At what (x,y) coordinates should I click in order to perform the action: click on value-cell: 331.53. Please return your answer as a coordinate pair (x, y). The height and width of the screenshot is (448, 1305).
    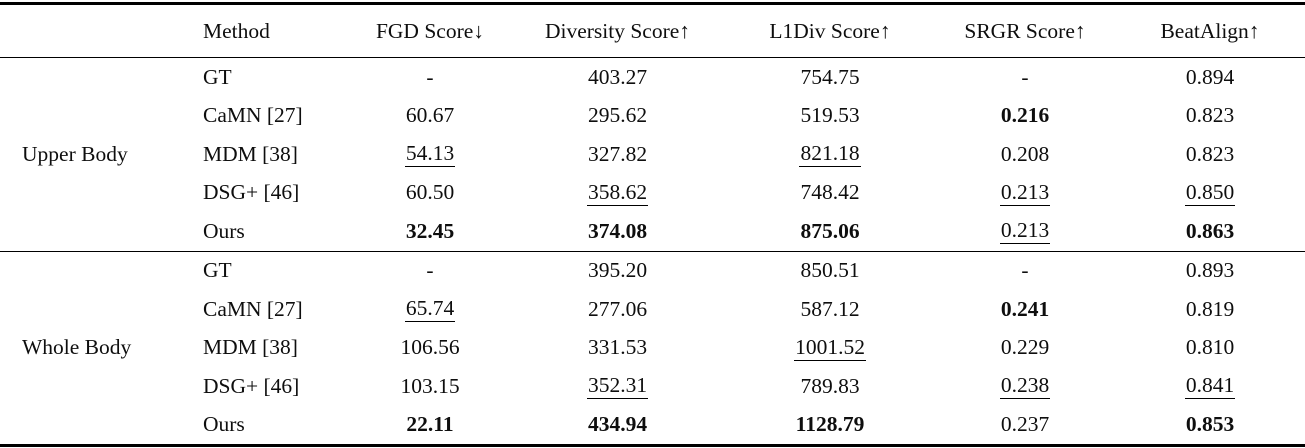
    Looking at the image, I should click on (617, 348).